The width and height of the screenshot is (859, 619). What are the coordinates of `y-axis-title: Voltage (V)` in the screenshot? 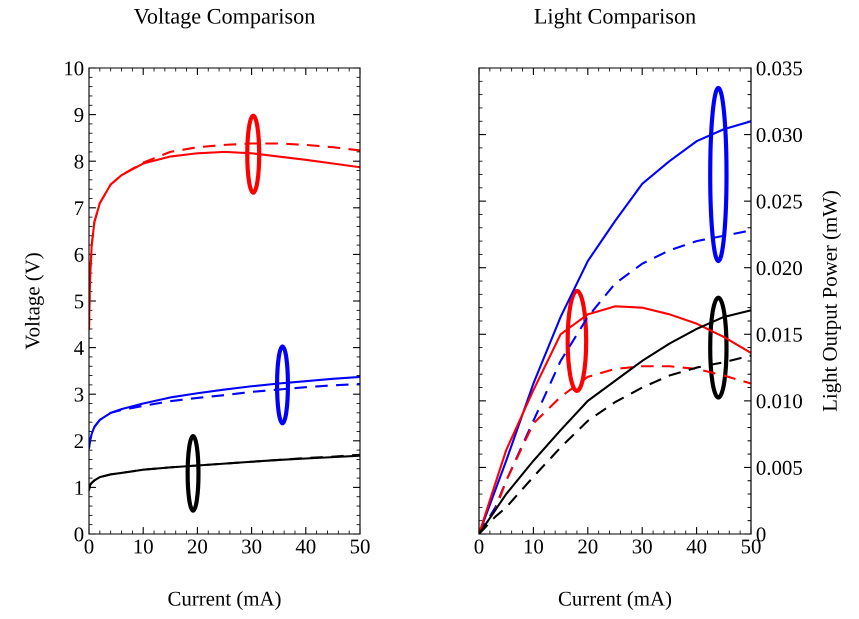 It's located at (34, 301).